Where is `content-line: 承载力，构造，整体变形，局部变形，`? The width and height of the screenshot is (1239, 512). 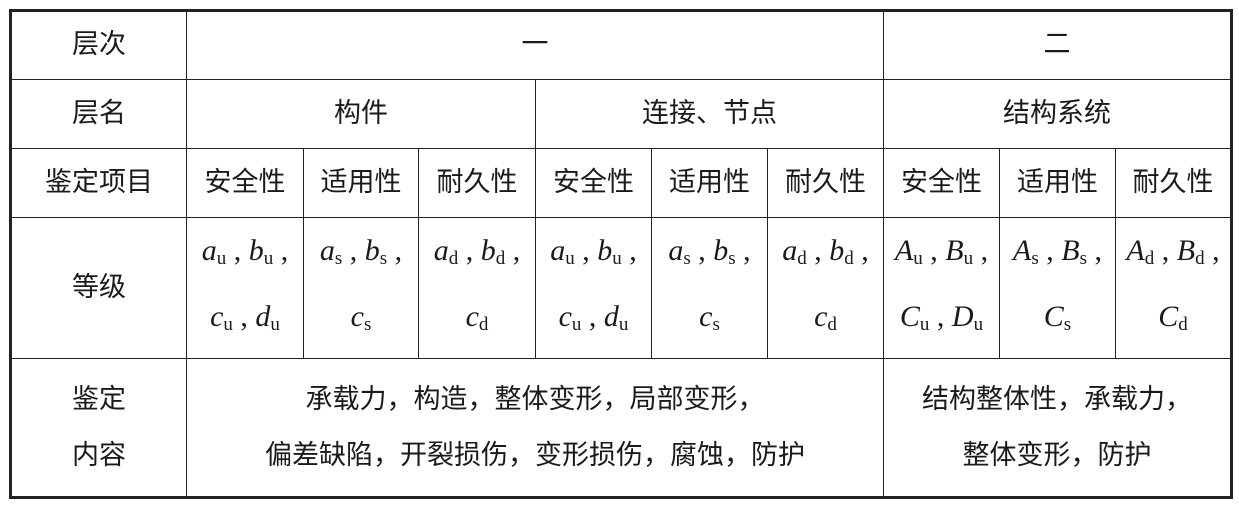 content-line: 承载力，构造，整体变形，局部变形， is located at coordinates (535, 399).